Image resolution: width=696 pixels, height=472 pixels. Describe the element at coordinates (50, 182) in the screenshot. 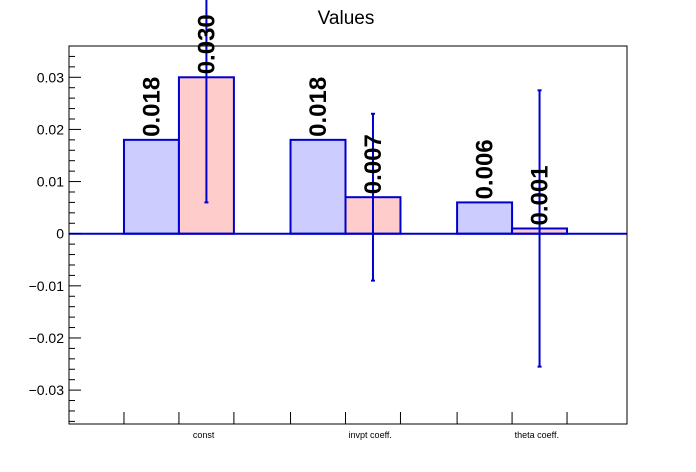

I see `y-tick-label: 0.01` at that location.